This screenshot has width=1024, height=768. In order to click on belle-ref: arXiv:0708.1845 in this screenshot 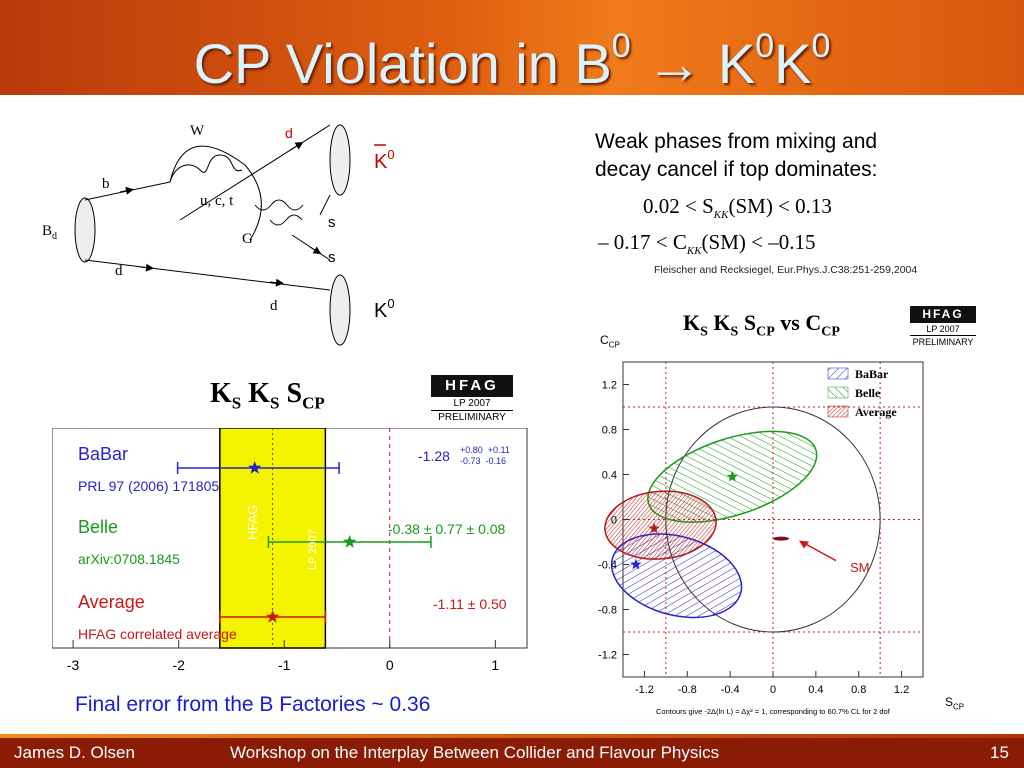, I will do `click(129, 559)`.